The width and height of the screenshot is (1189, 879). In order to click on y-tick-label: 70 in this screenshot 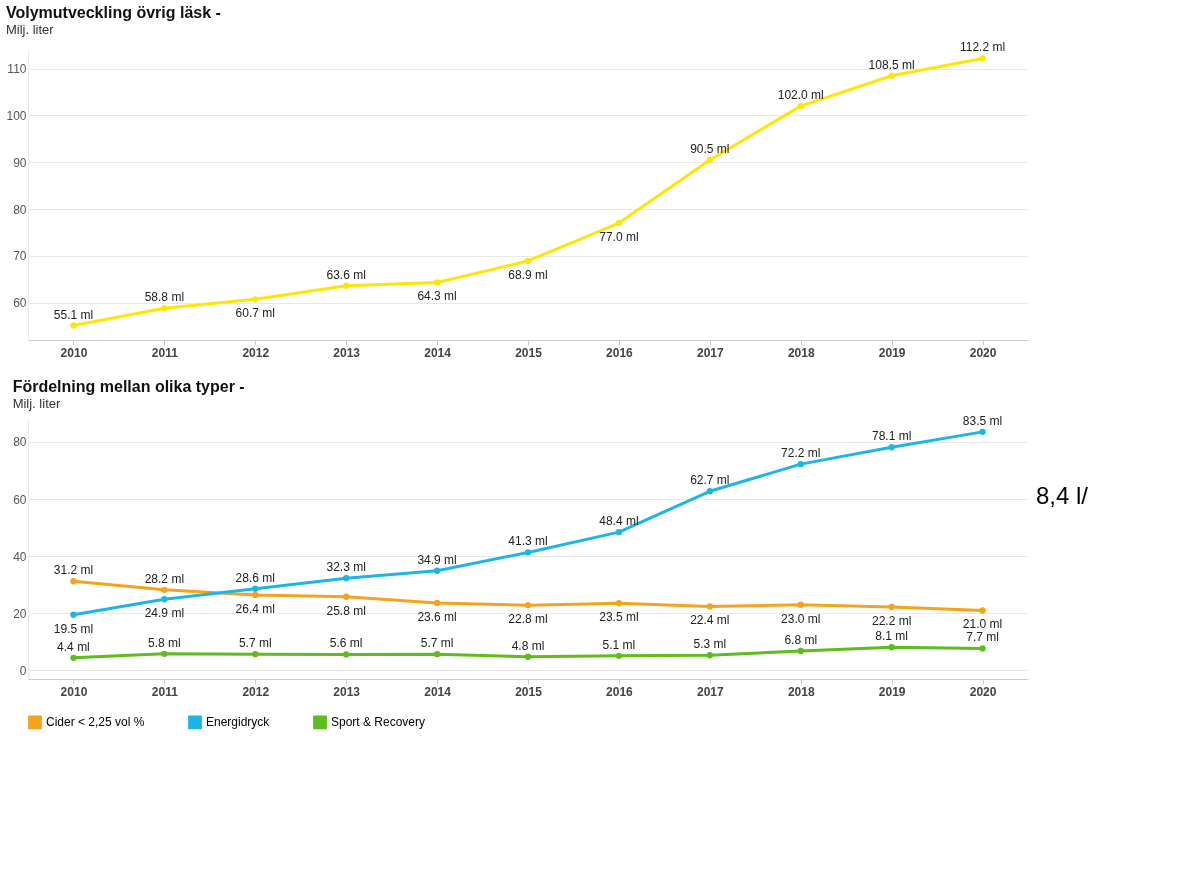, I will do `click(20, 256)`.